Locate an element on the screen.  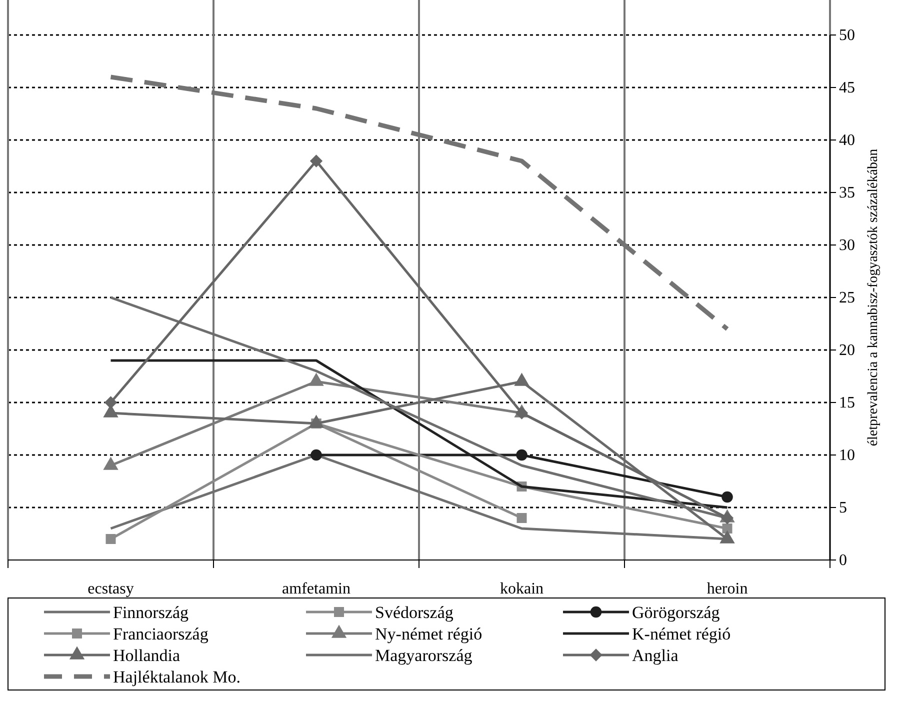
legend-label: K-német régió is located at coordinates (681, 634).